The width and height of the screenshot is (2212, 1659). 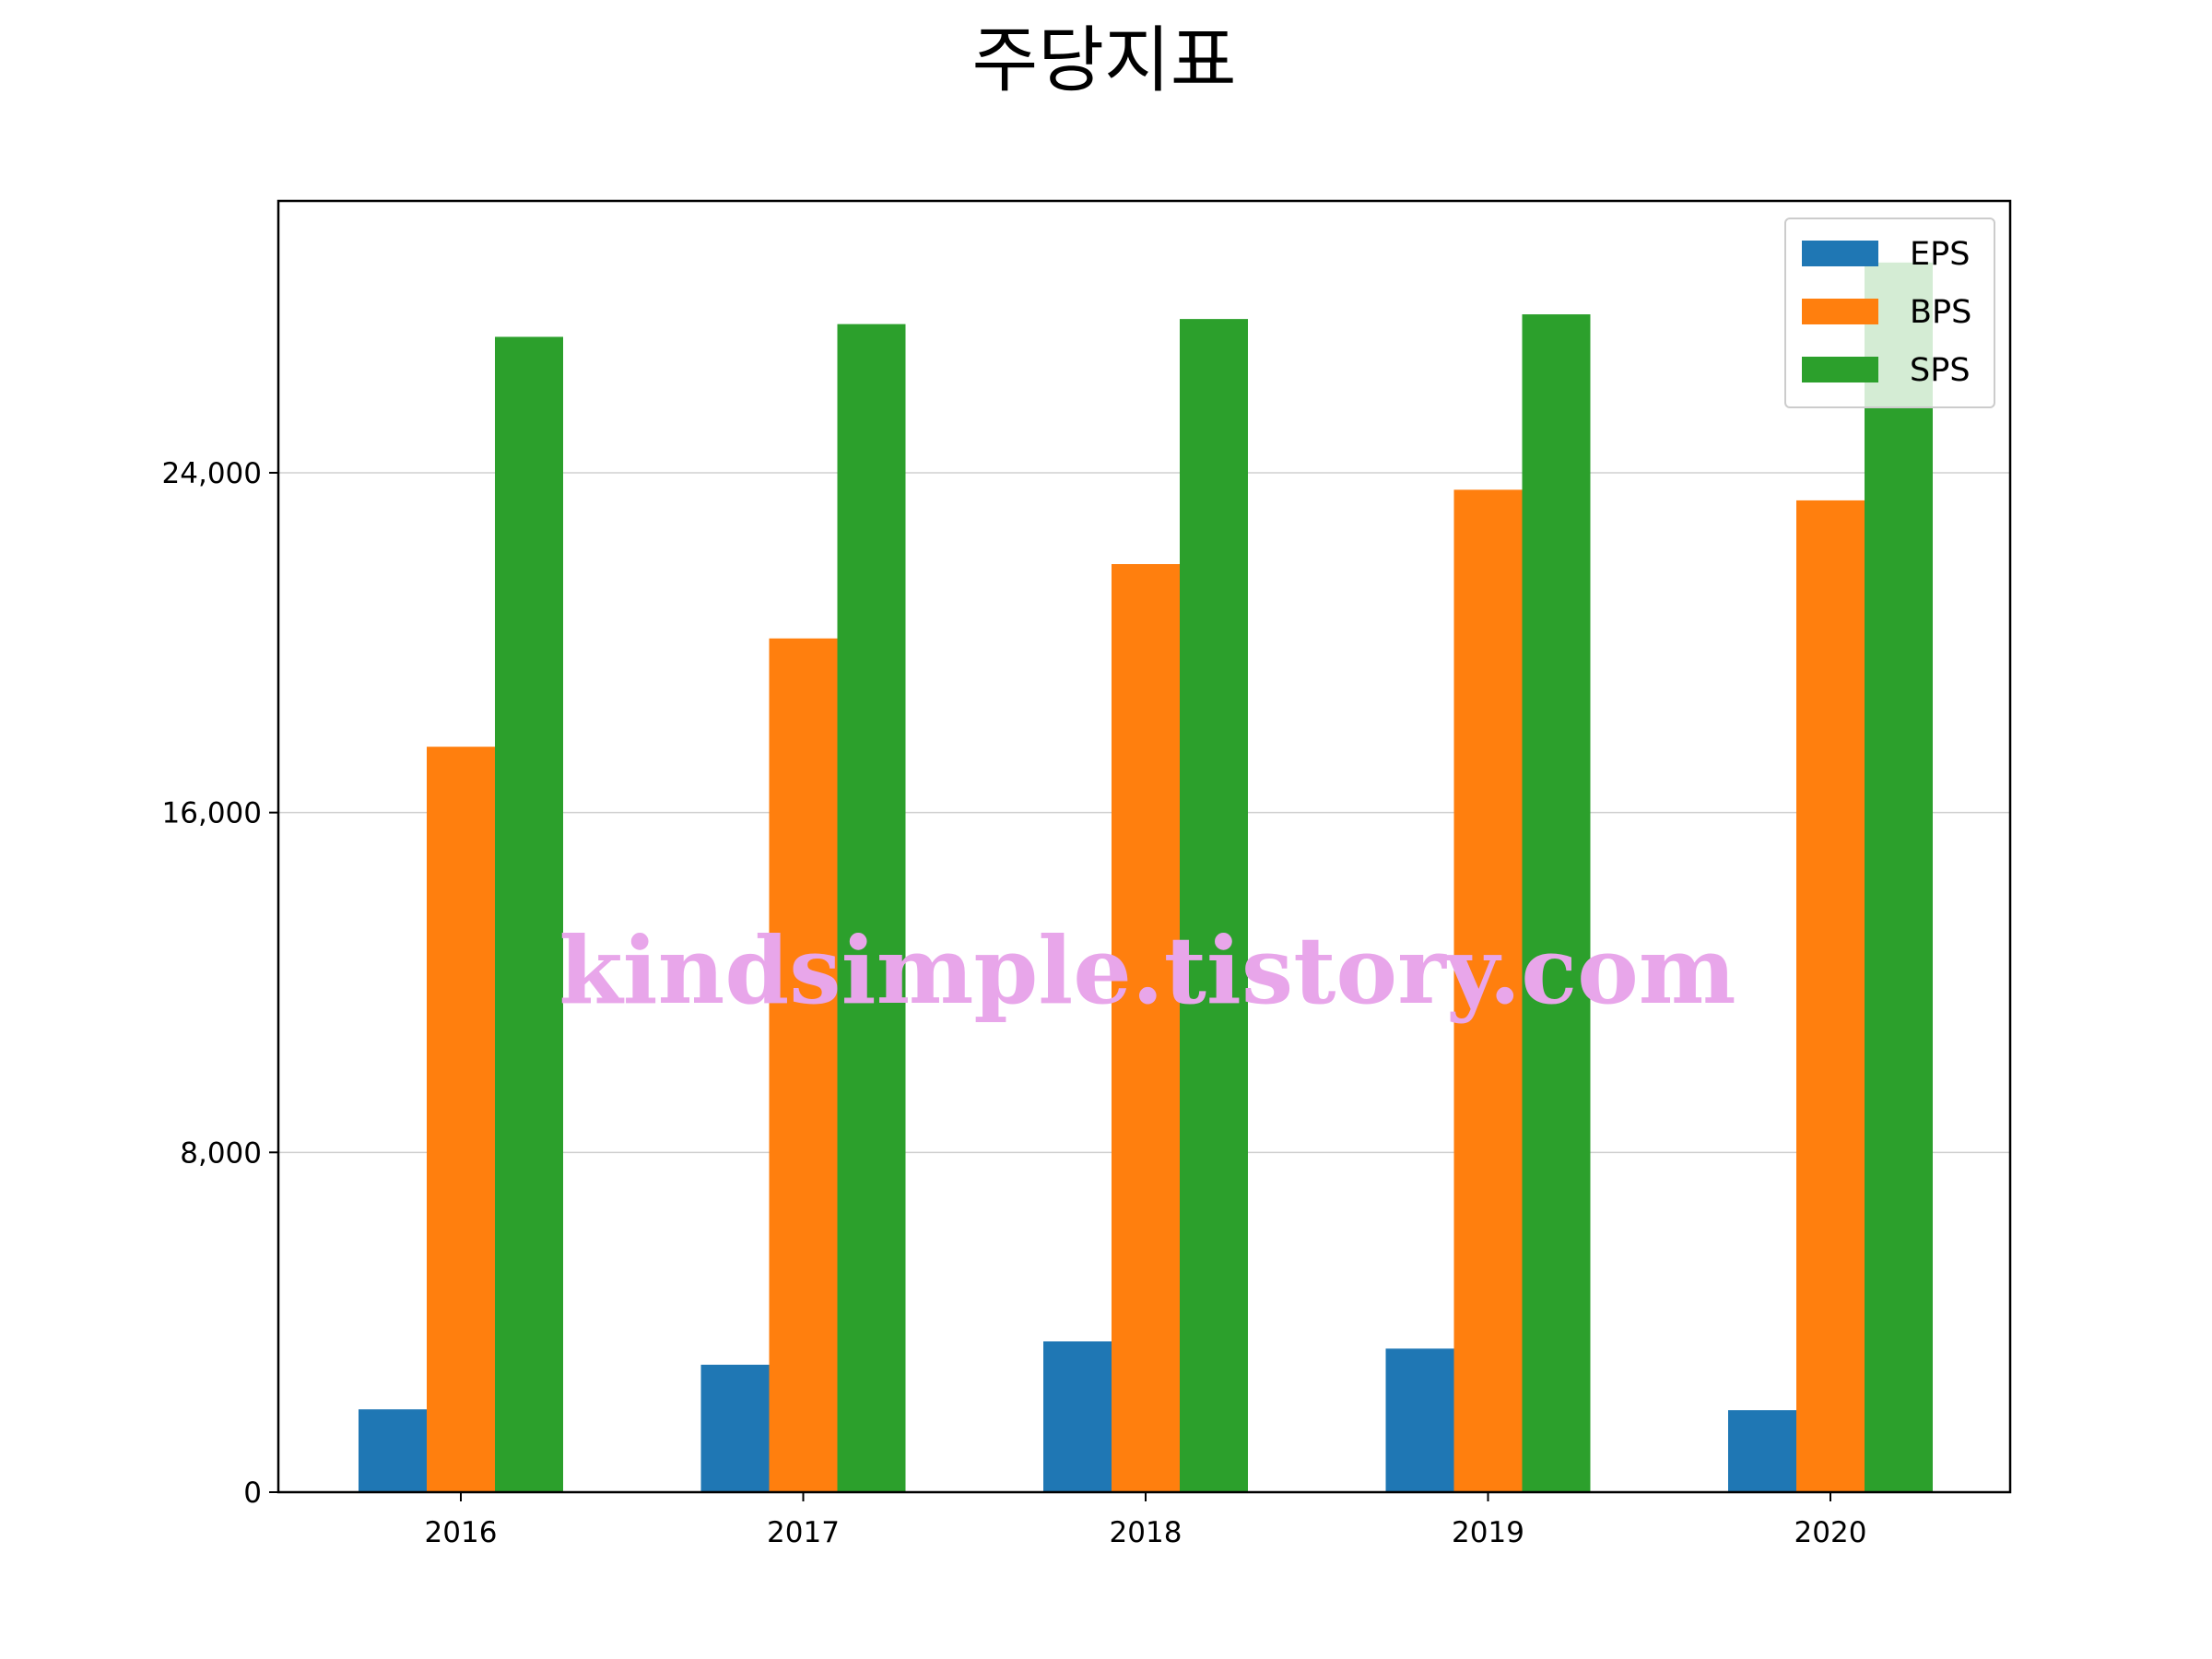 I want to click on bar-bps-2017, so click(x=803, y=1065).